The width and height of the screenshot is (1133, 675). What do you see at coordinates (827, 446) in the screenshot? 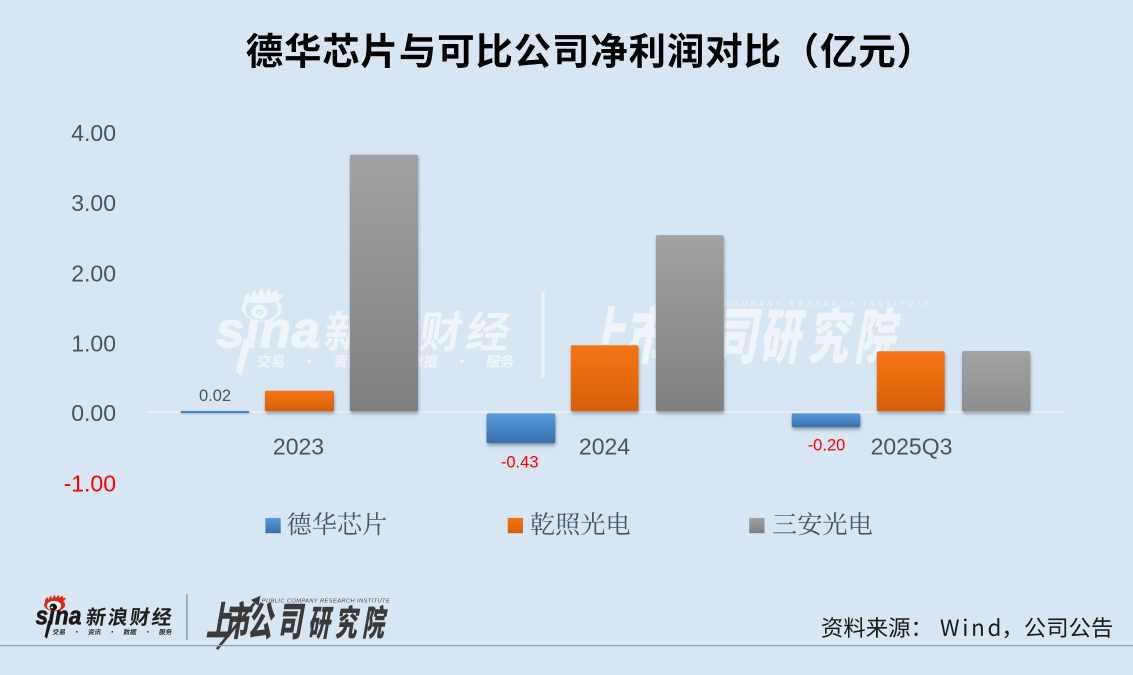
I see `svg-text: -0.20` at bounding box center [827, 446].